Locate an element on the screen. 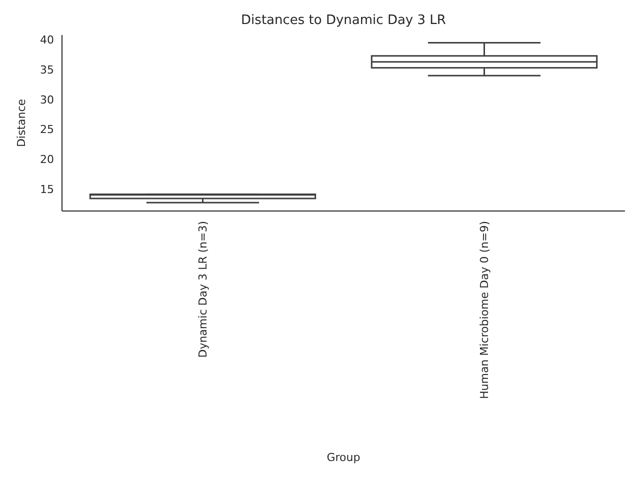 The height and width of the screenshot is (480, 640). x-tick-label: Human Microbiome Day 0 (n=9) is located at coordinates (485, 310).